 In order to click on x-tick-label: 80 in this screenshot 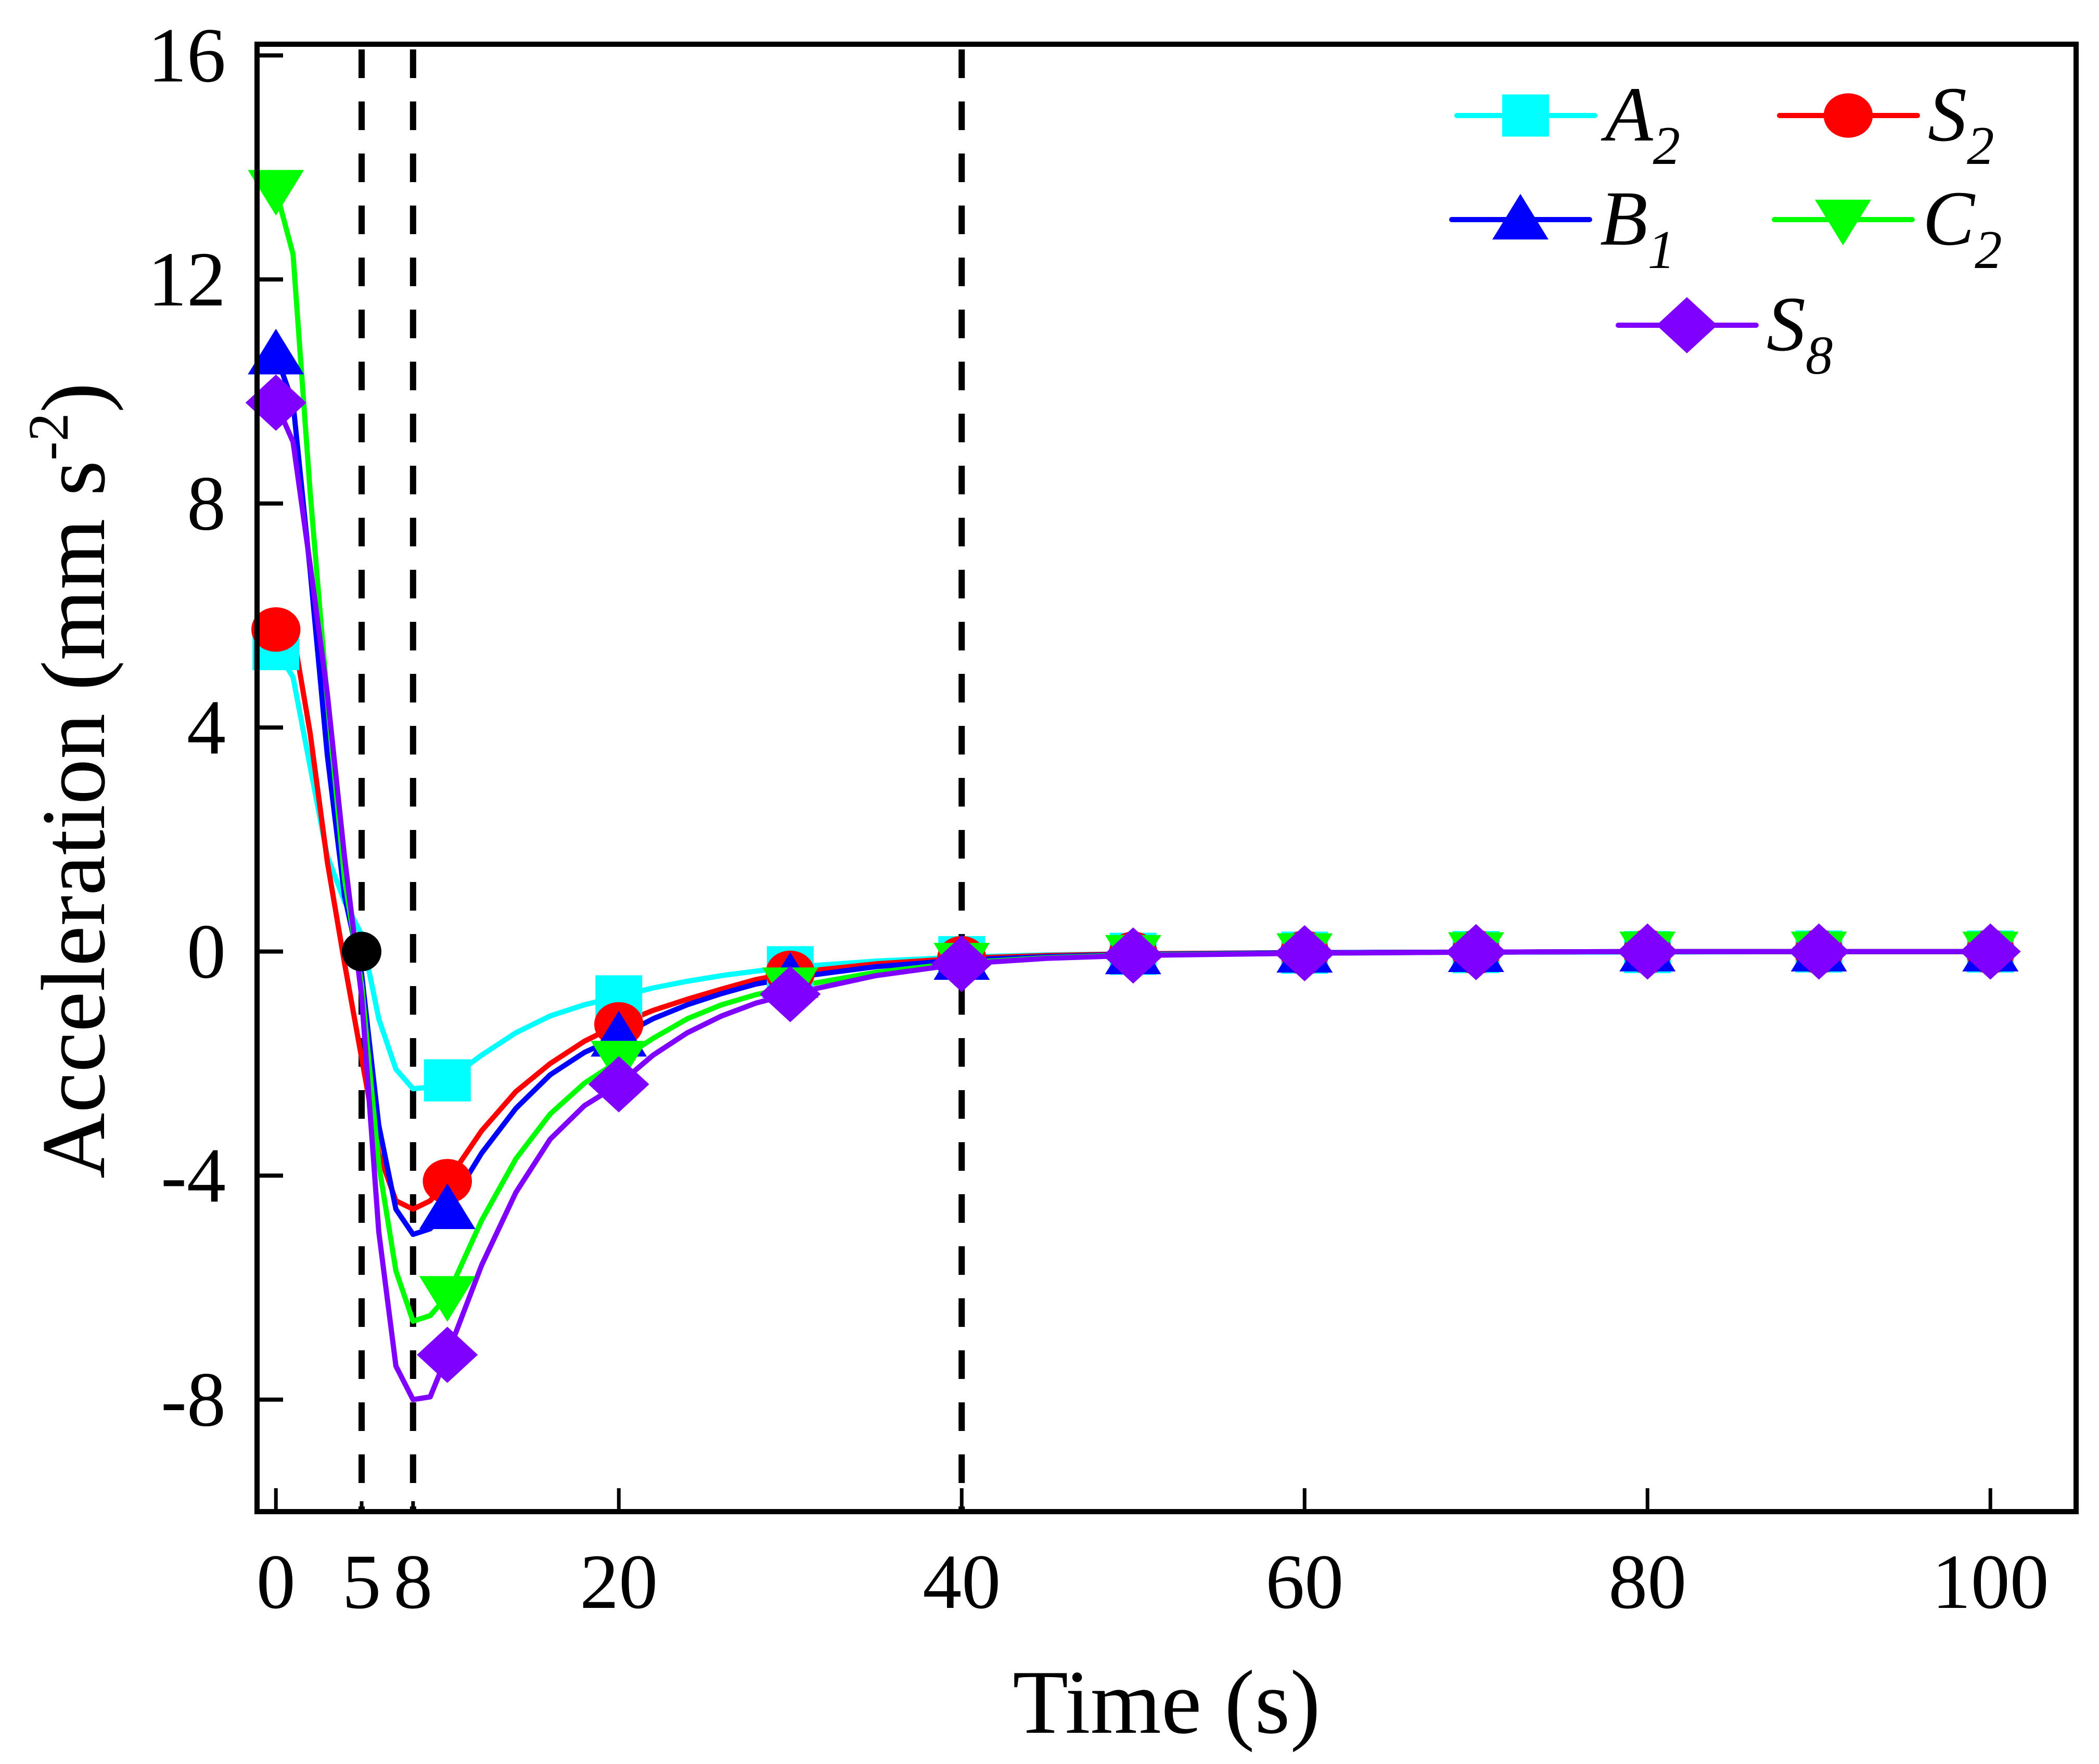, I will do `click(1647, 1582)`.